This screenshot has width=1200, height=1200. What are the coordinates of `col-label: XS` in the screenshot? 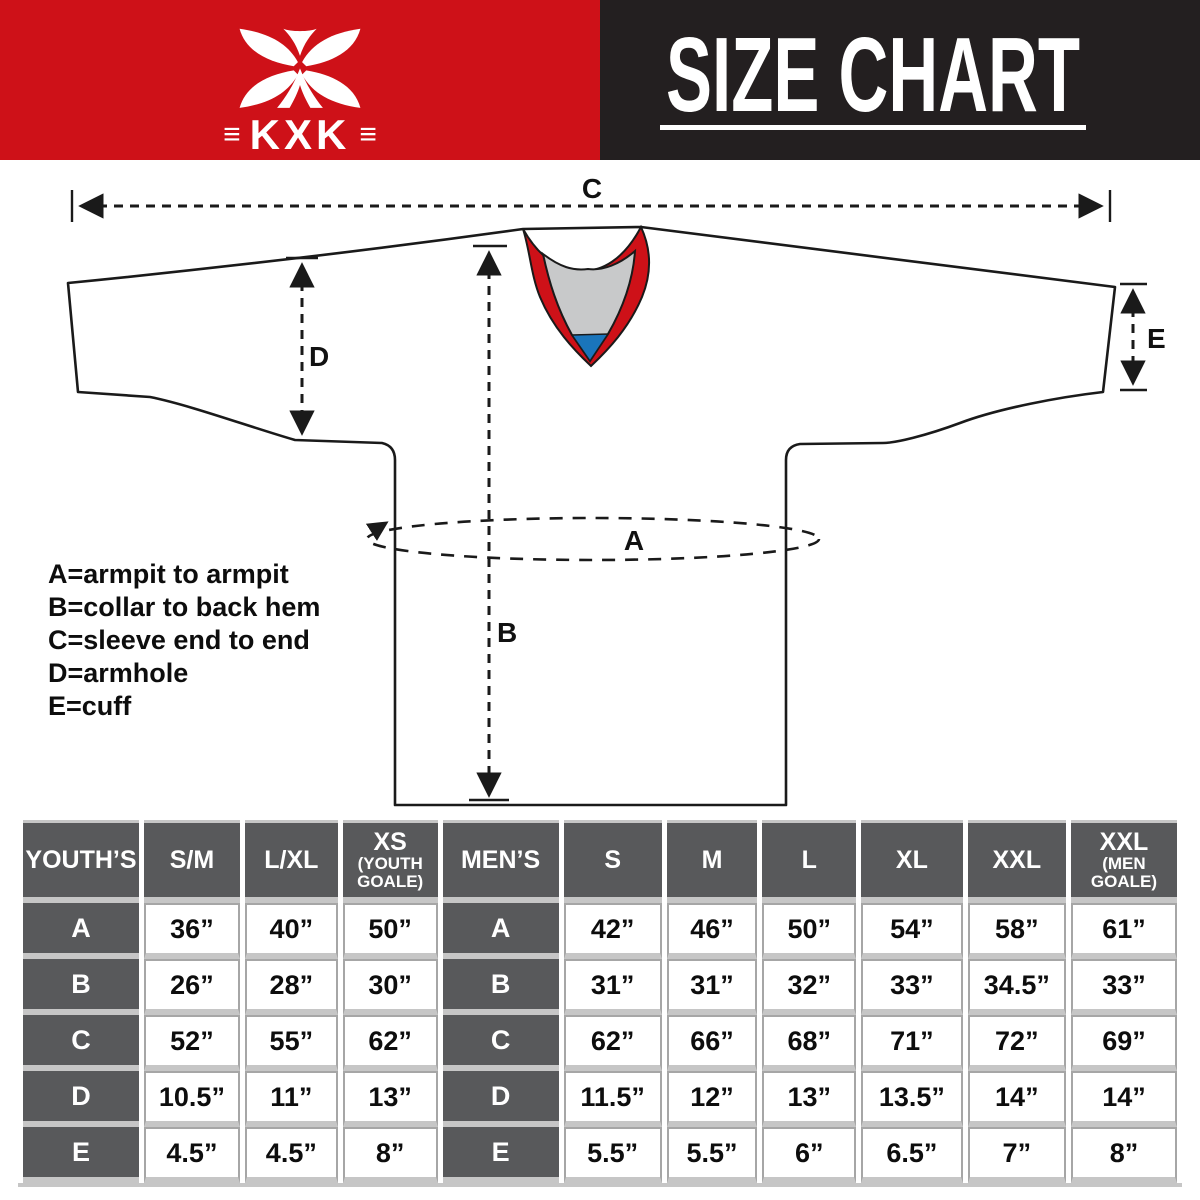 It's located at (390, 842).